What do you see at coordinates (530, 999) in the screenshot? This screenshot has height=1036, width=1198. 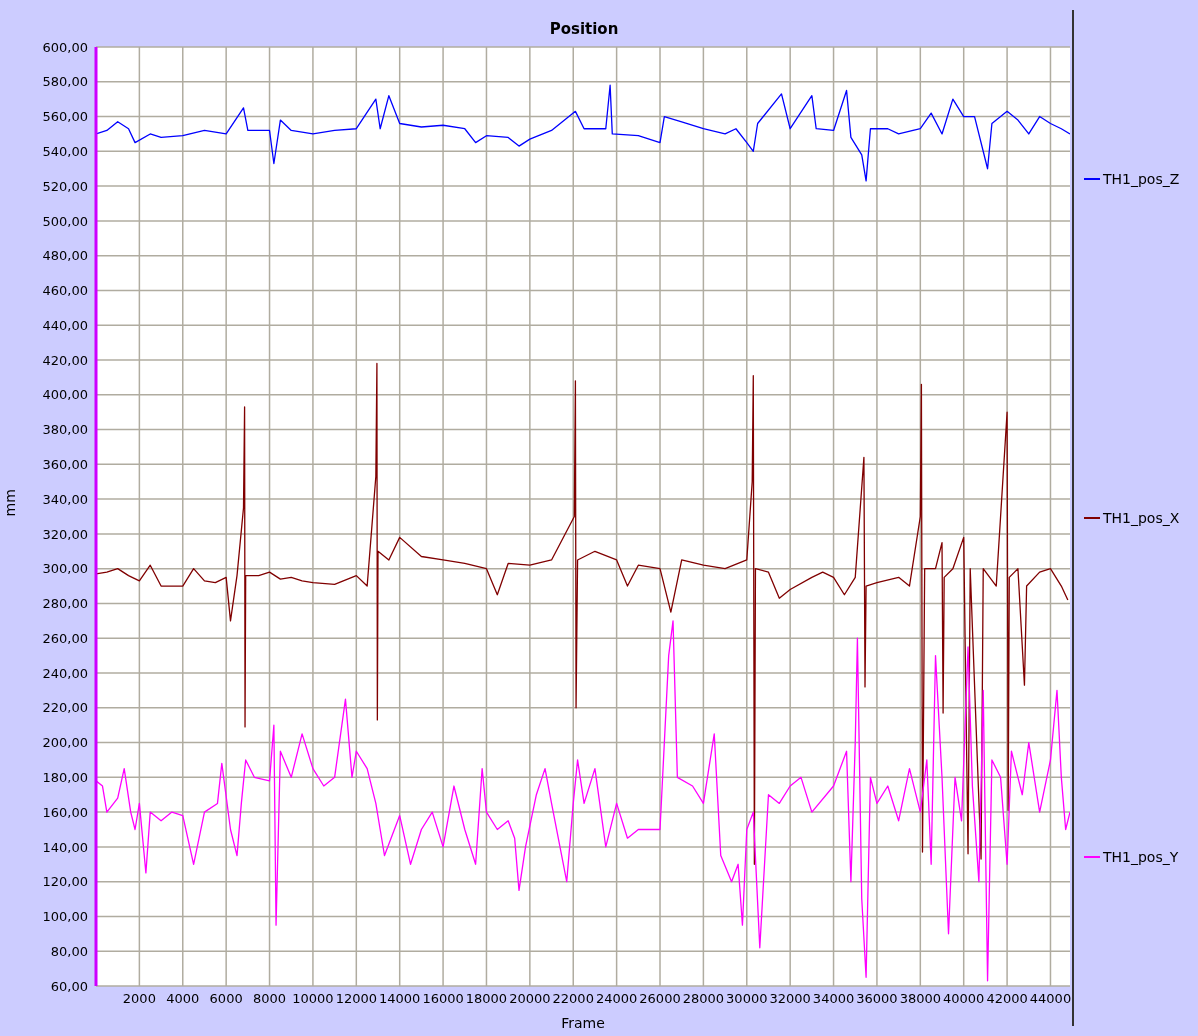 I see `x-tick-label: 20000` at bounding box center [530, 999].